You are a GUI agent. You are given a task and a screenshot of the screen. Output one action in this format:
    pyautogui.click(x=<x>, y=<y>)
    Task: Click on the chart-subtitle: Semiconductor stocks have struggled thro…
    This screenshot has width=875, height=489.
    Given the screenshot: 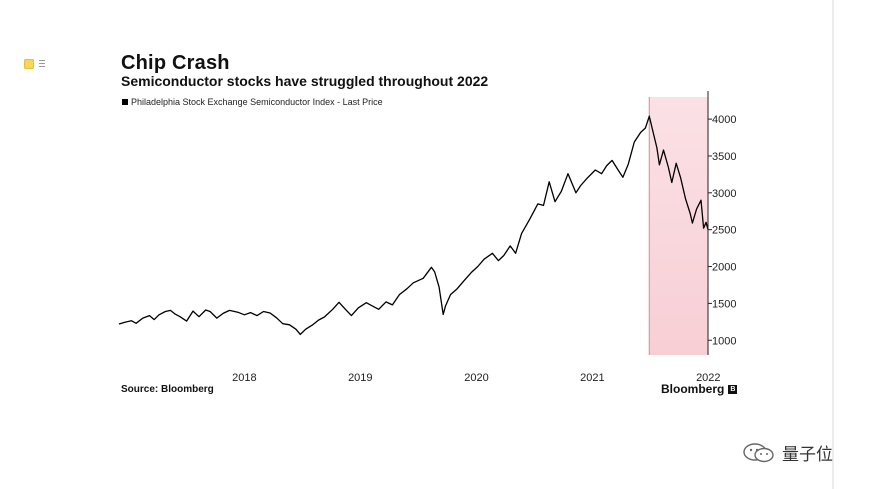 What is the action you would take?
    pyautogui.click(x=305, y=81)
    